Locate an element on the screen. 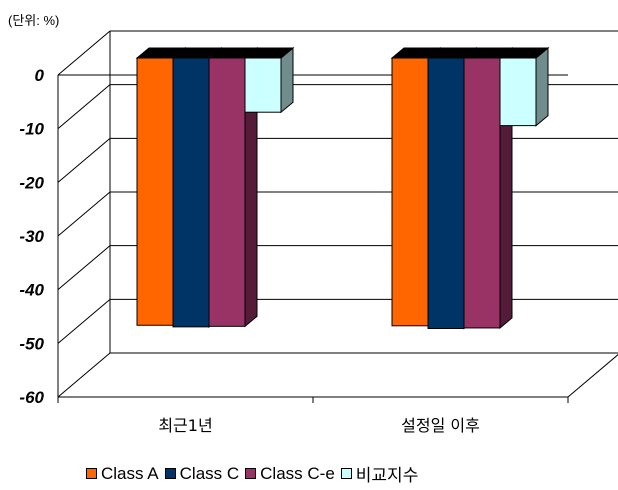 The width and height of the screenshot is (618, 490). legend-label: Class C-e is located at coordinates (297, 473).